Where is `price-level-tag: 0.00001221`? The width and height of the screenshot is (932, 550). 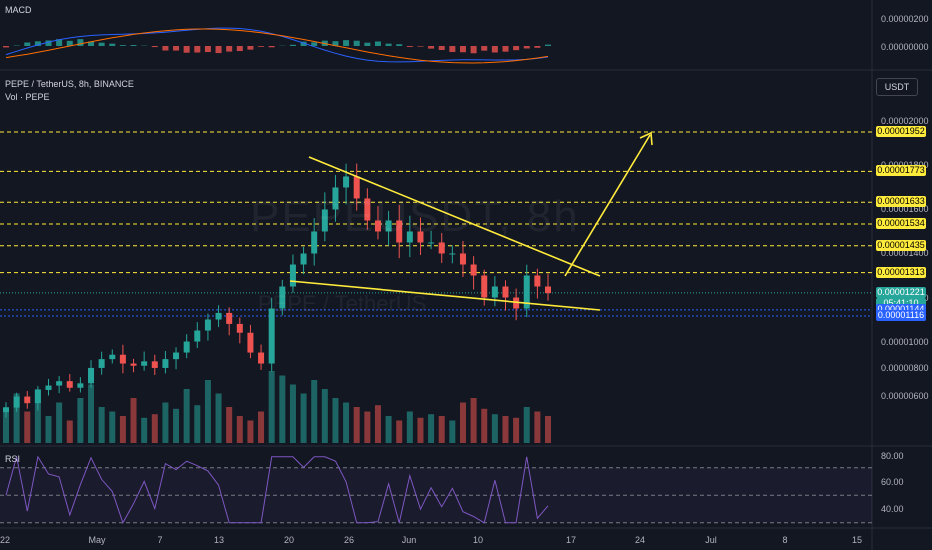 price-level-tag: 0.00001221 is located at coordinates (901, 292).